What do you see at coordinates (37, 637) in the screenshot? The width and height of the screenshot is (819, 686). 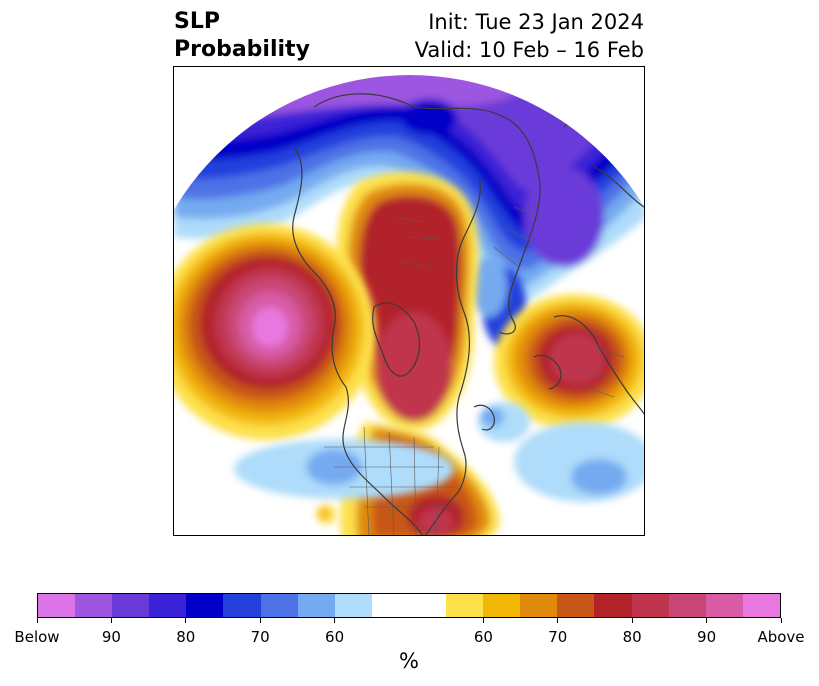 I see `colorbar-tick-label: Below` at bounding box center [37, 637].